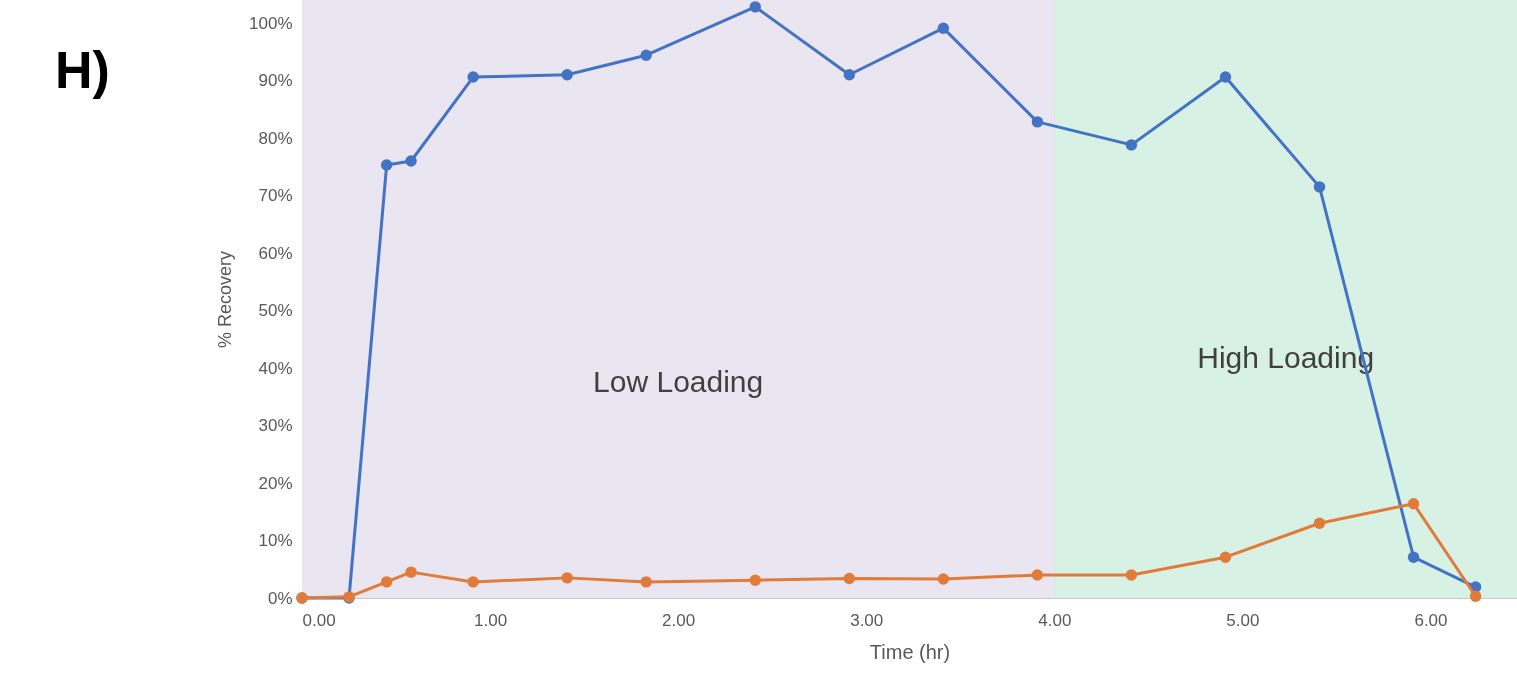 The height and width of the screenshot is (694, 1517). What do you see at coordinates (491, 620) in the screenshot?
I see `x-tick-label: 1.00` at bounding box center [491, 620].